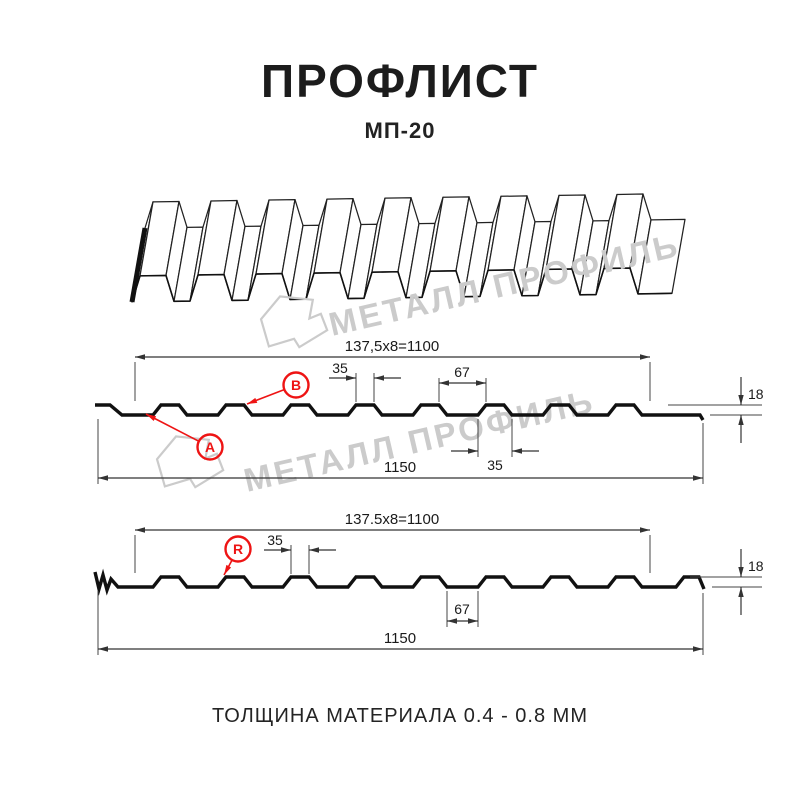 The height and width of the screenshot is (800, 800). Describe the element at coordinates (756, 566) in the screenshot. I see `dim-height-bottom: 18` at that location.